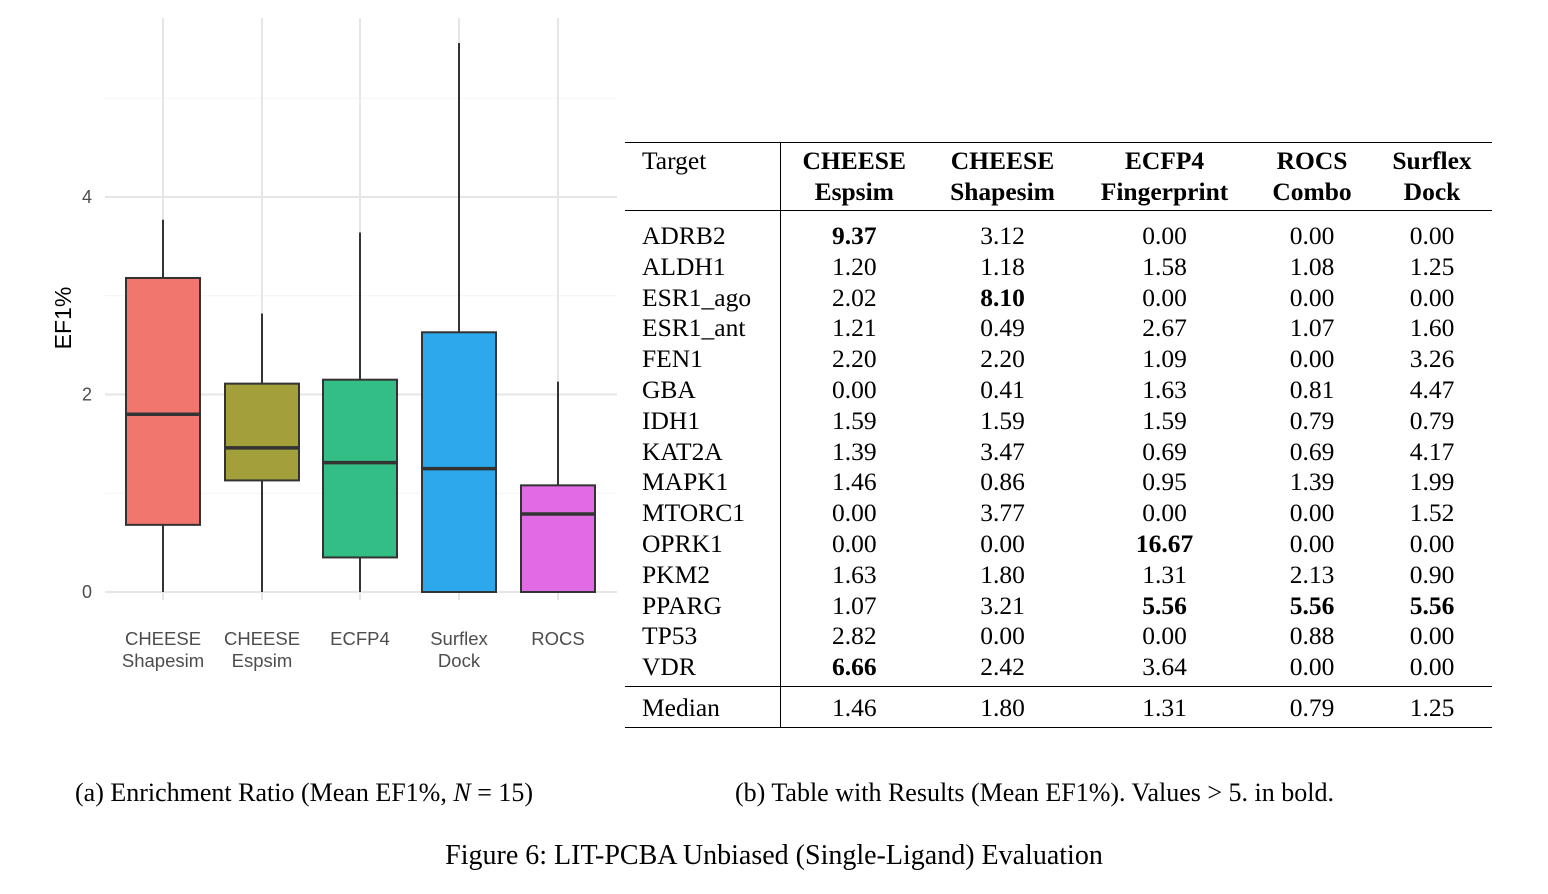  Describe the element at coordinates (1432, 389) in the screenshot. I see `table-cell: 4.47` at that location.